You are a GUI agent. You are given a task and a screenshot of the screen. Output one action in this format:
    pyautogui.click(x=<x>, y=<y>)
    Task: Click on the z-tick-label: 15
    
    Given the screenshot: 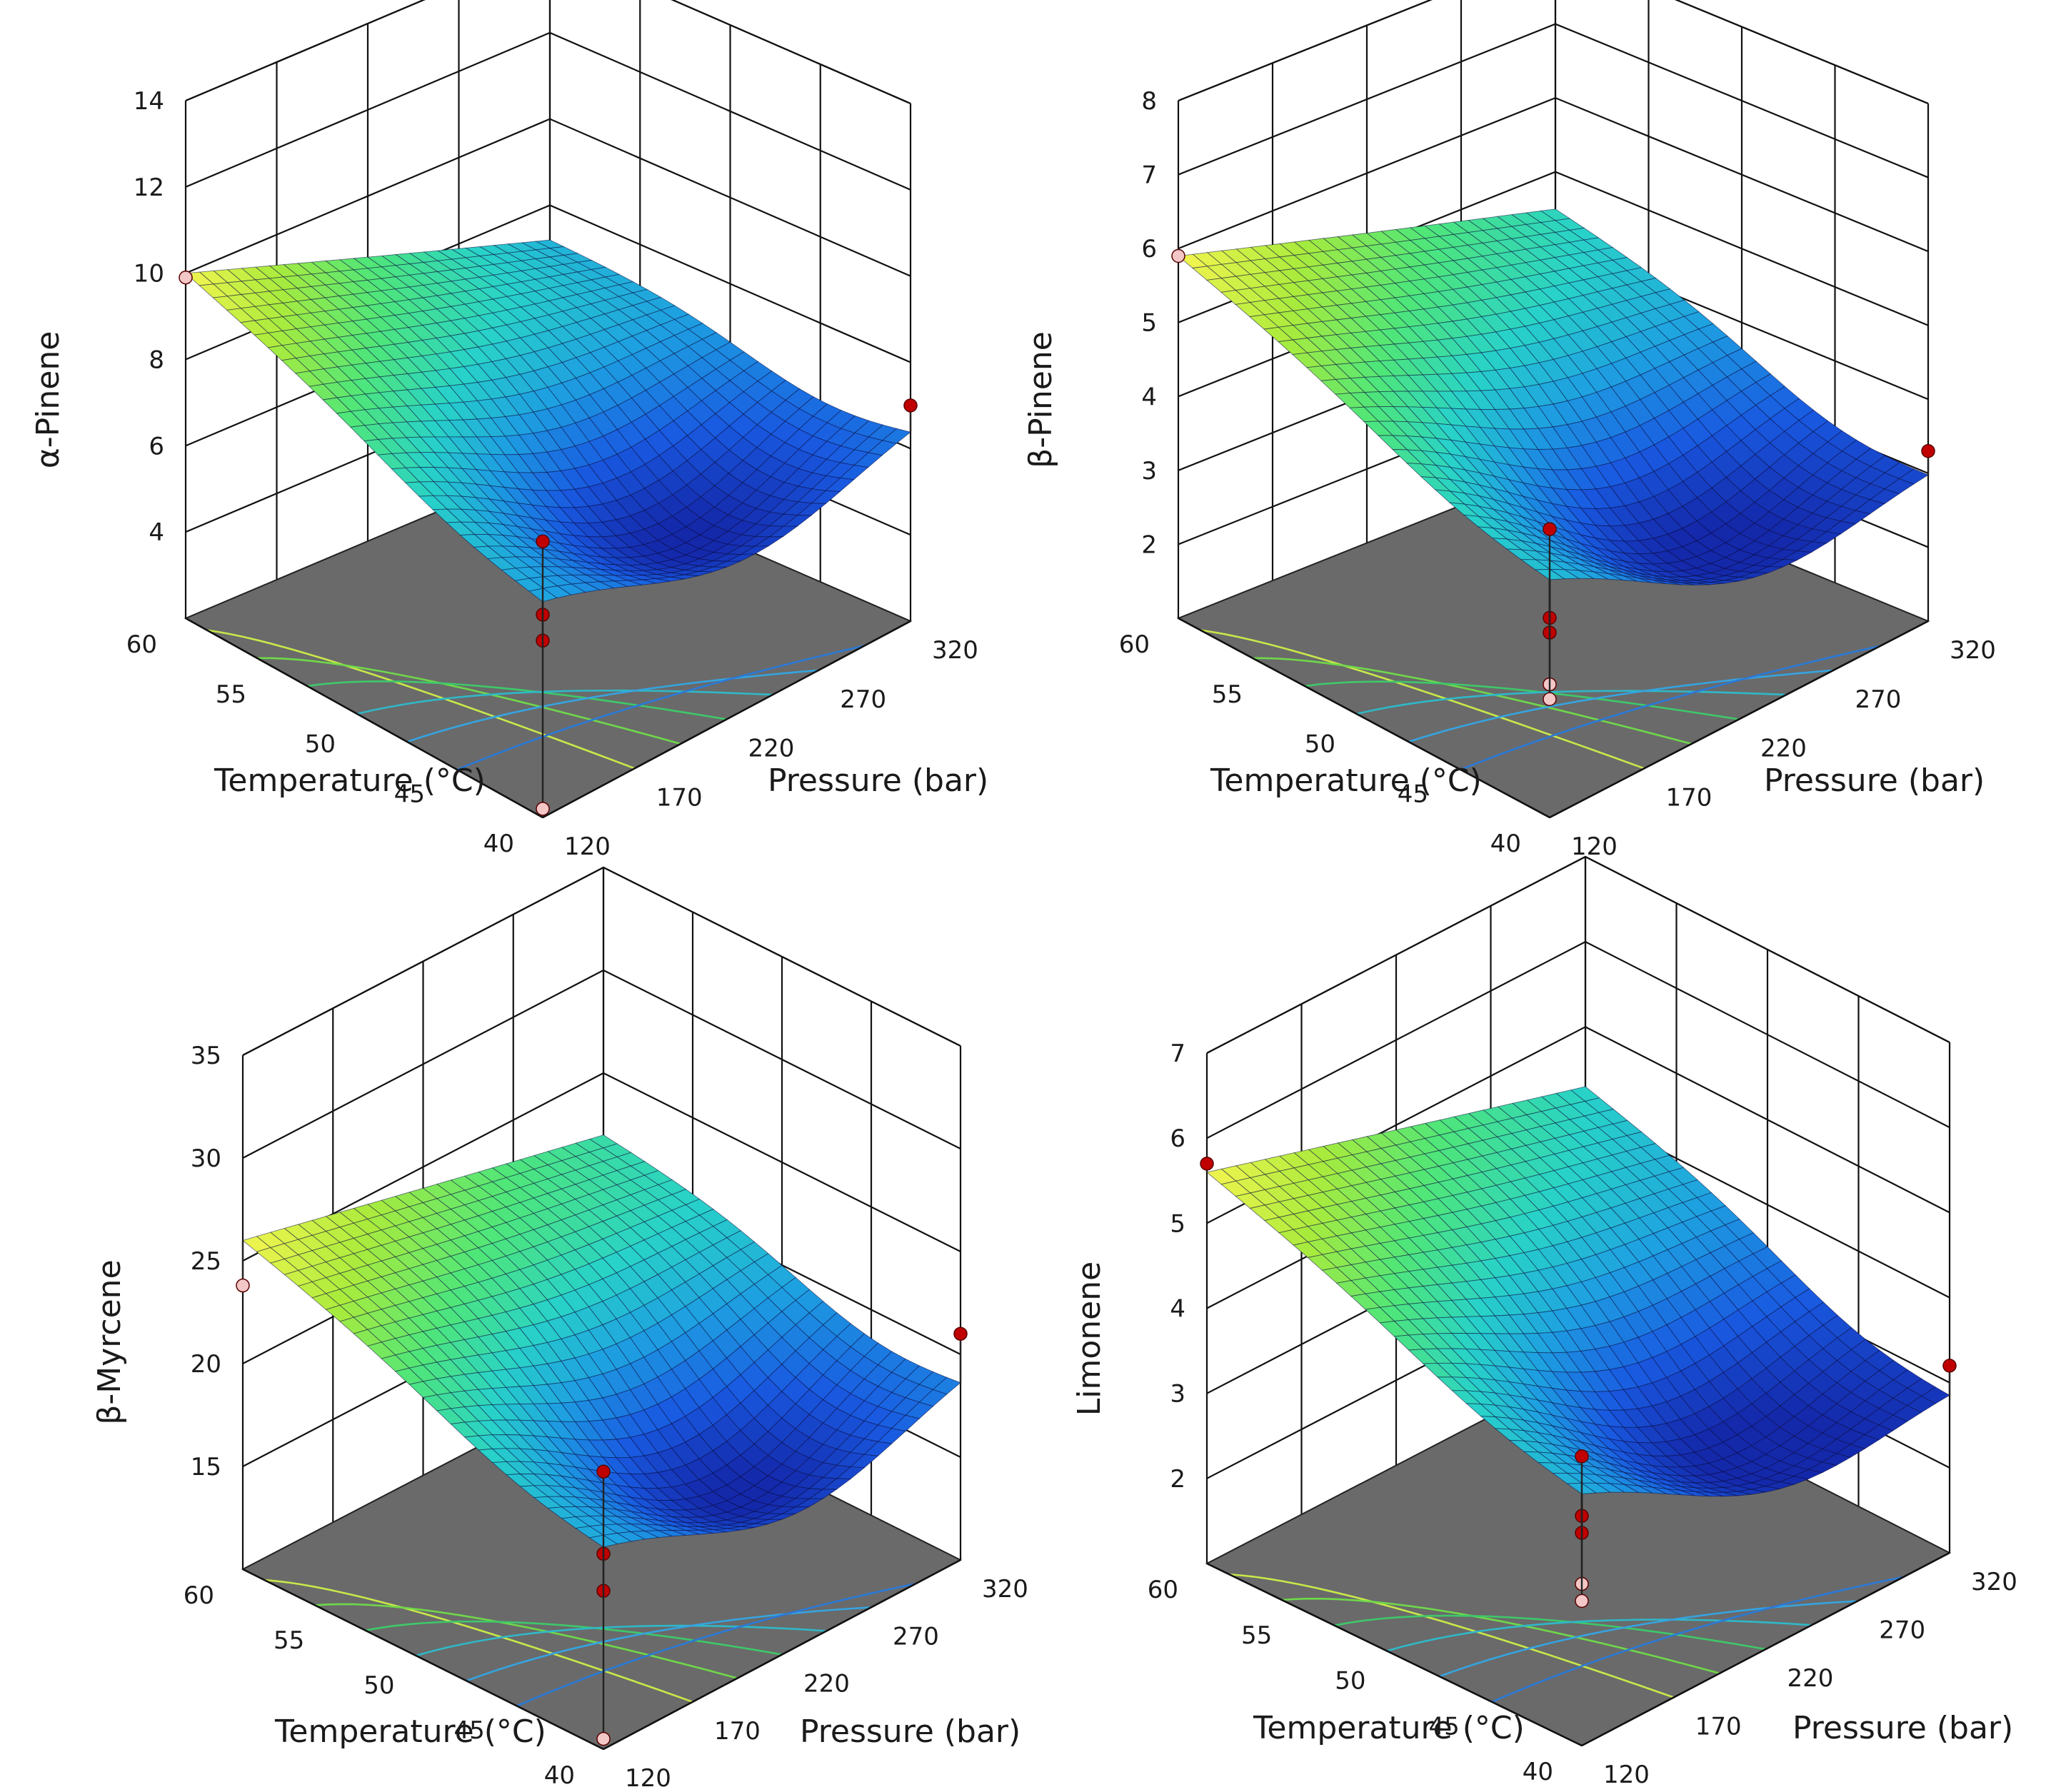 What is the action you would take?
    pyautogui.click(x=206, y=1467)
    